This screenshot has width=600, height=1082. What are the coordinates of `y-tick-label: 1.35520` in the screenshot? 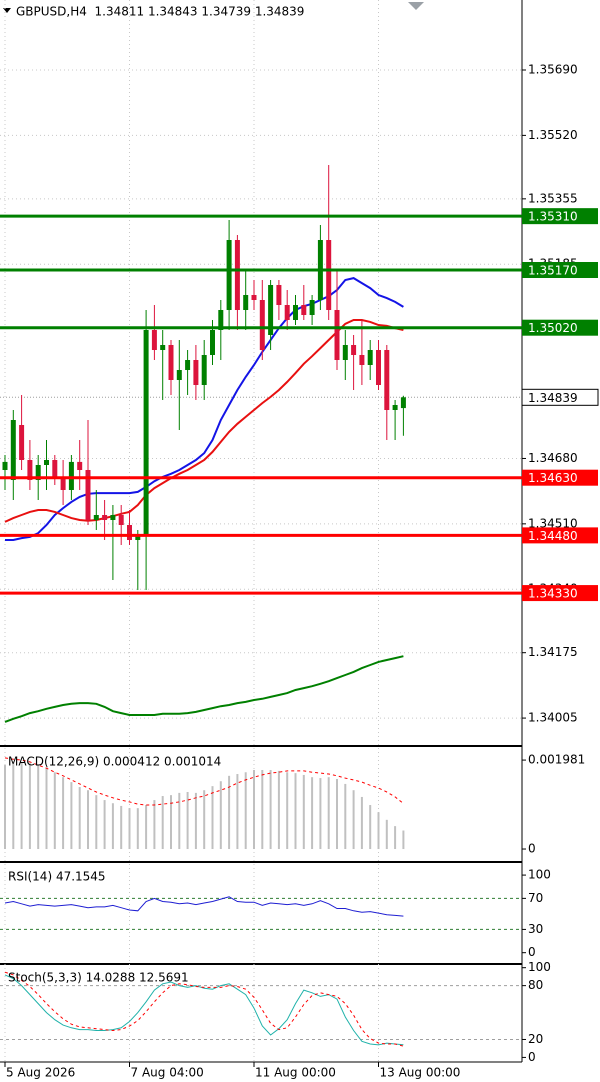 It's located at (553, 135).